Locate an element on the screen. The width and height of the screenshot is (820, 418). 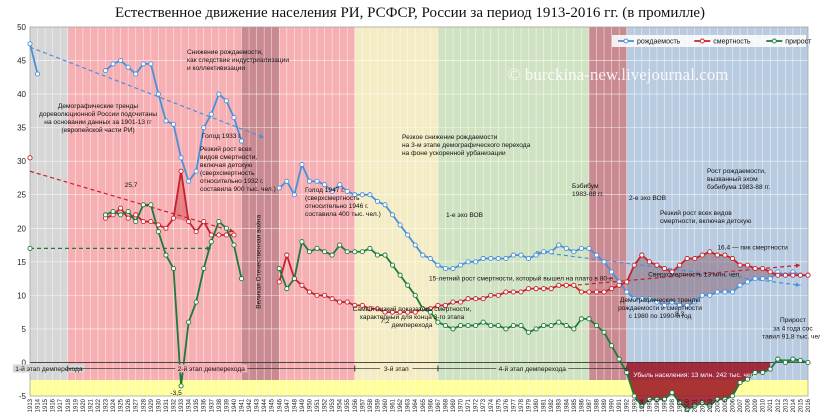
annotation-a5-line-2: относительно 1946 г. is located at coordinates (337, 206).